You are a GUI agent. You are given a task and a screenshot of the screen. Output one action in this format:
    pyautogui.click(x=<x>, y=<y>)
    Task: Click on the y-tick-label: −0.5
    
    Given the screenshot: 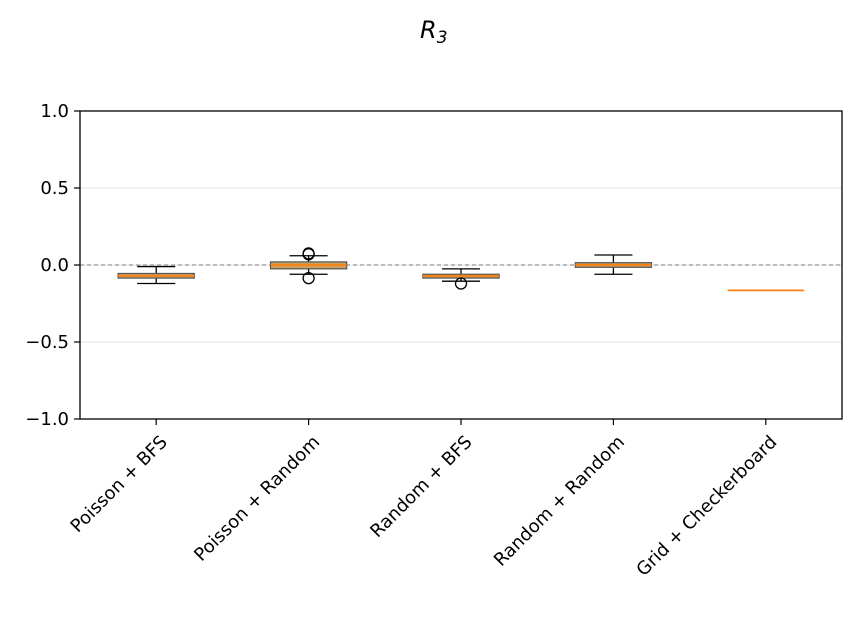 What is the action you would take?
    pyautogui.click(x=47, y=342)
    